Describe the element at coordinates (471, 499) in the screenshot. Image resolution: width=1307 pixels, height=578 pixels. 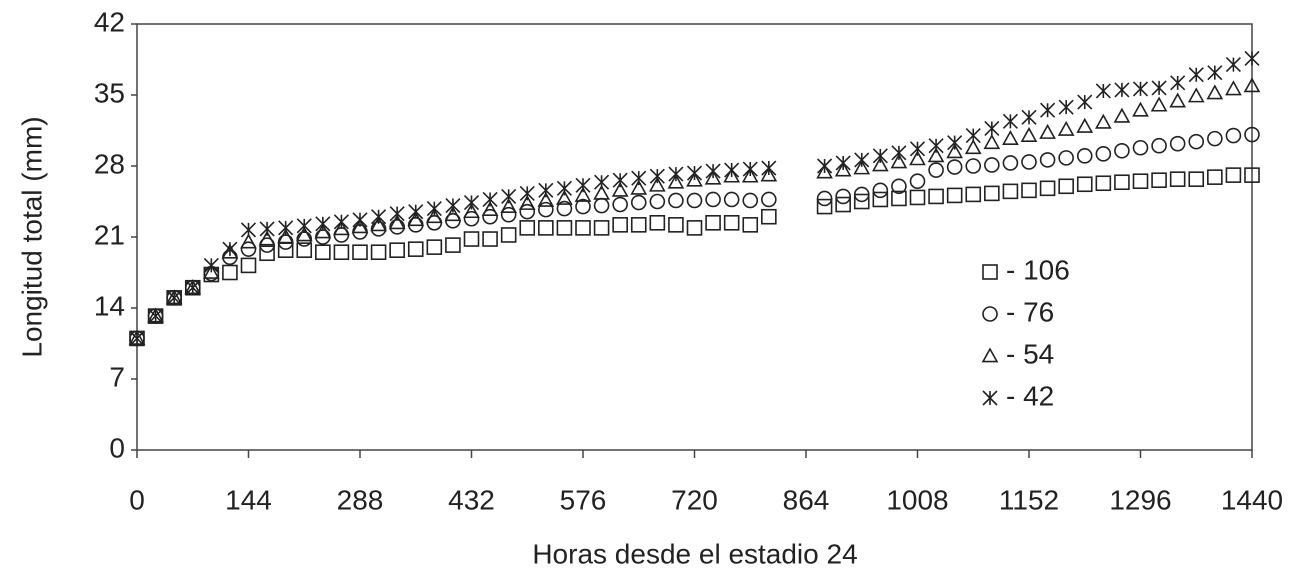
I see `x-tick-label: 432` at that location.